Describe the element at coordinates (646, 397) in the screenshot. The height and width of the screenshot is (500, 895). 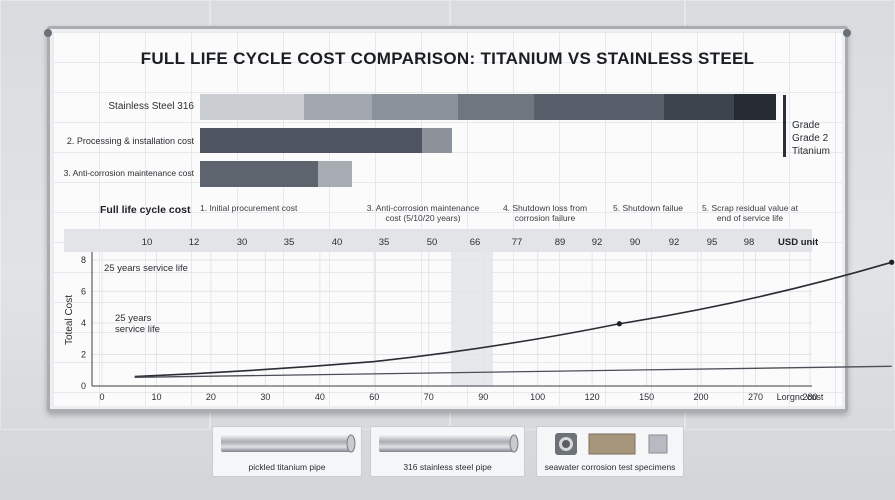
I see `x-tick-label: 150` at that location.